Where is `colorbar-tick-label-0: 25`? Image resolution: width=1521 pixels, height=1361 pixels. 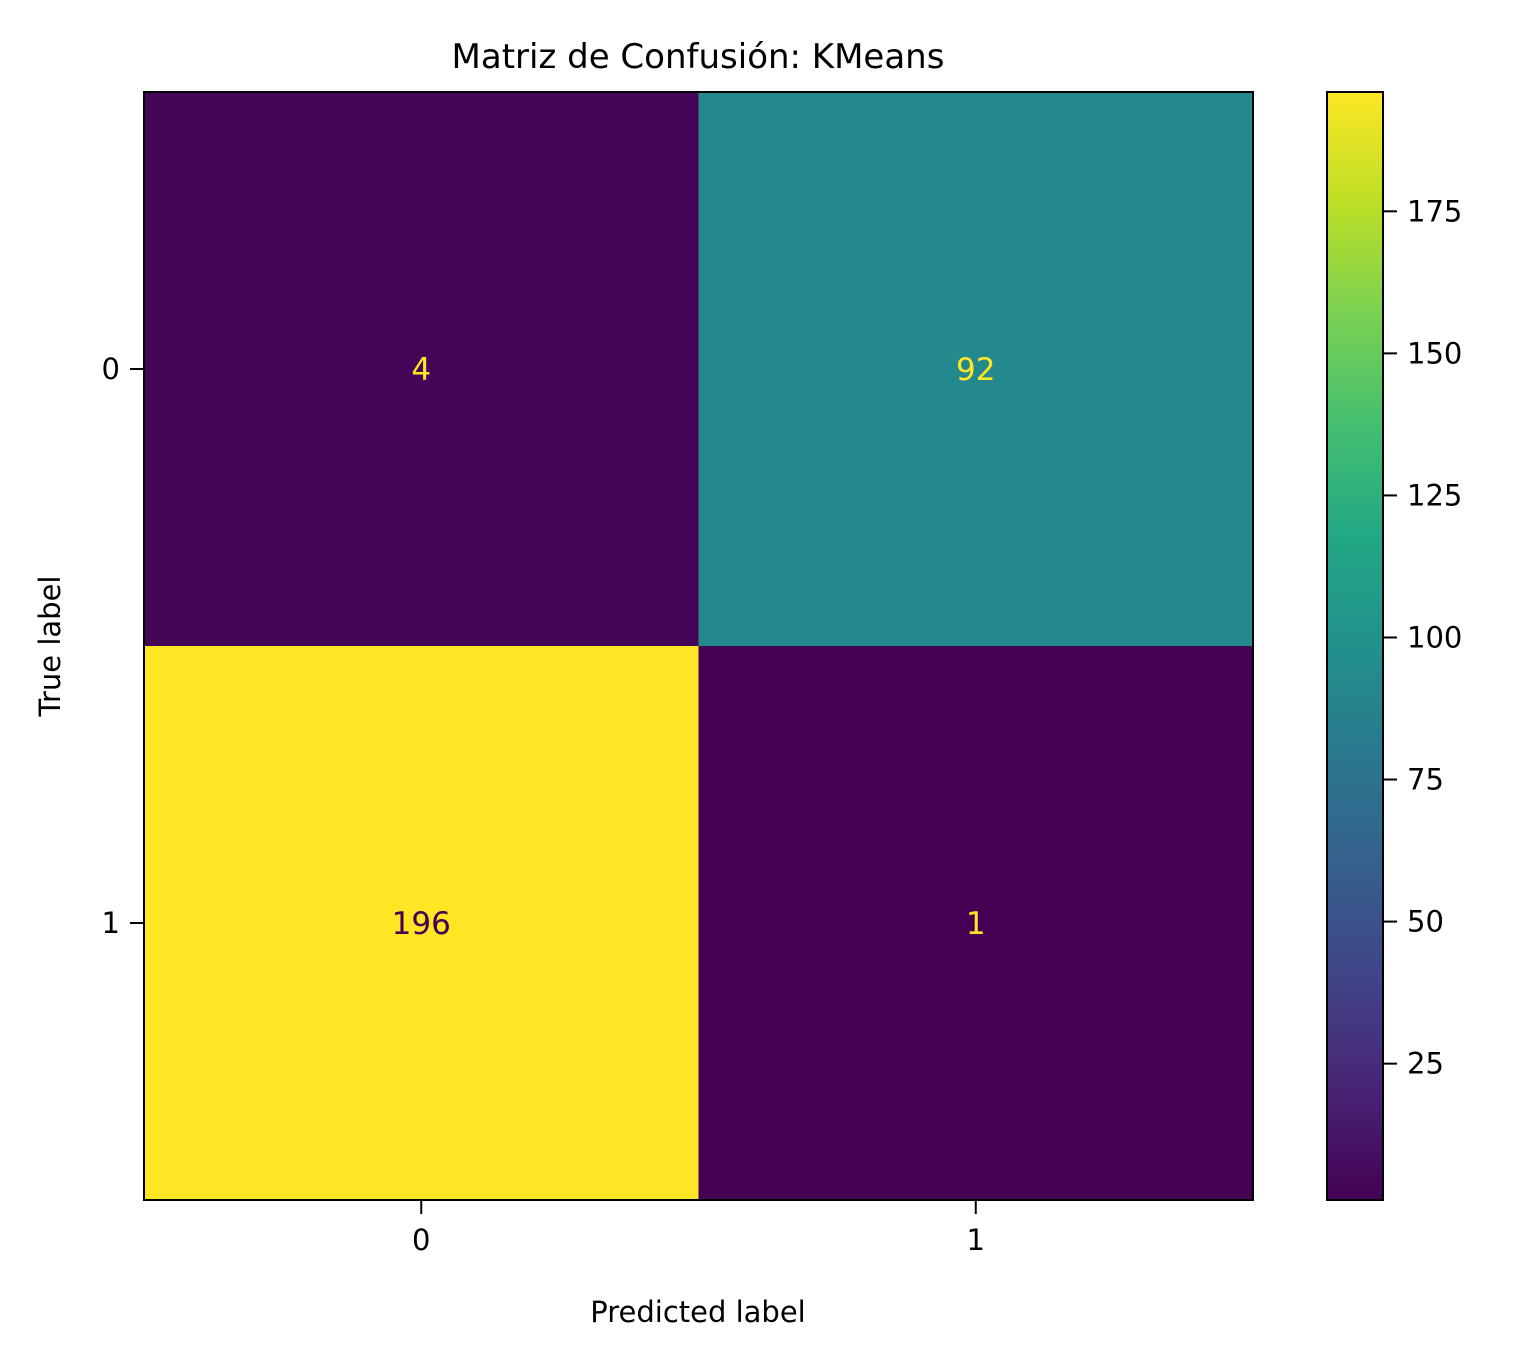
colorbar-tick-label-0: 25 is located at coordinates (1425, 1064).